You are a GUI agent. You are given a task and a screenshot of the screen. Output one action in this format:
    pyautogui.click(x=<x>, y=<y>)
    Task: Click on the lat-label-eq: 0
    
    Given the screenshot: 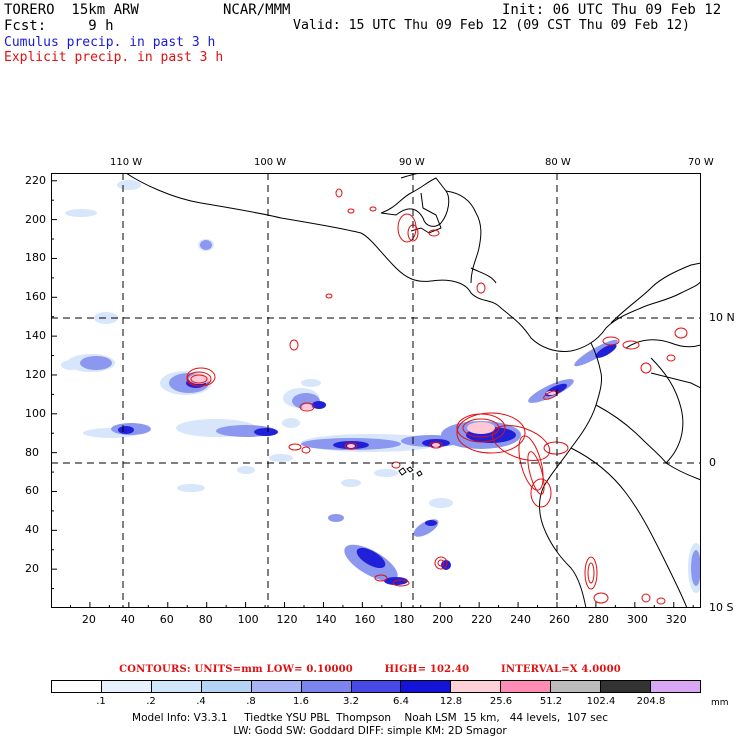 What is the action you would take?
    pyautogui.click(x=712, y=462)
    